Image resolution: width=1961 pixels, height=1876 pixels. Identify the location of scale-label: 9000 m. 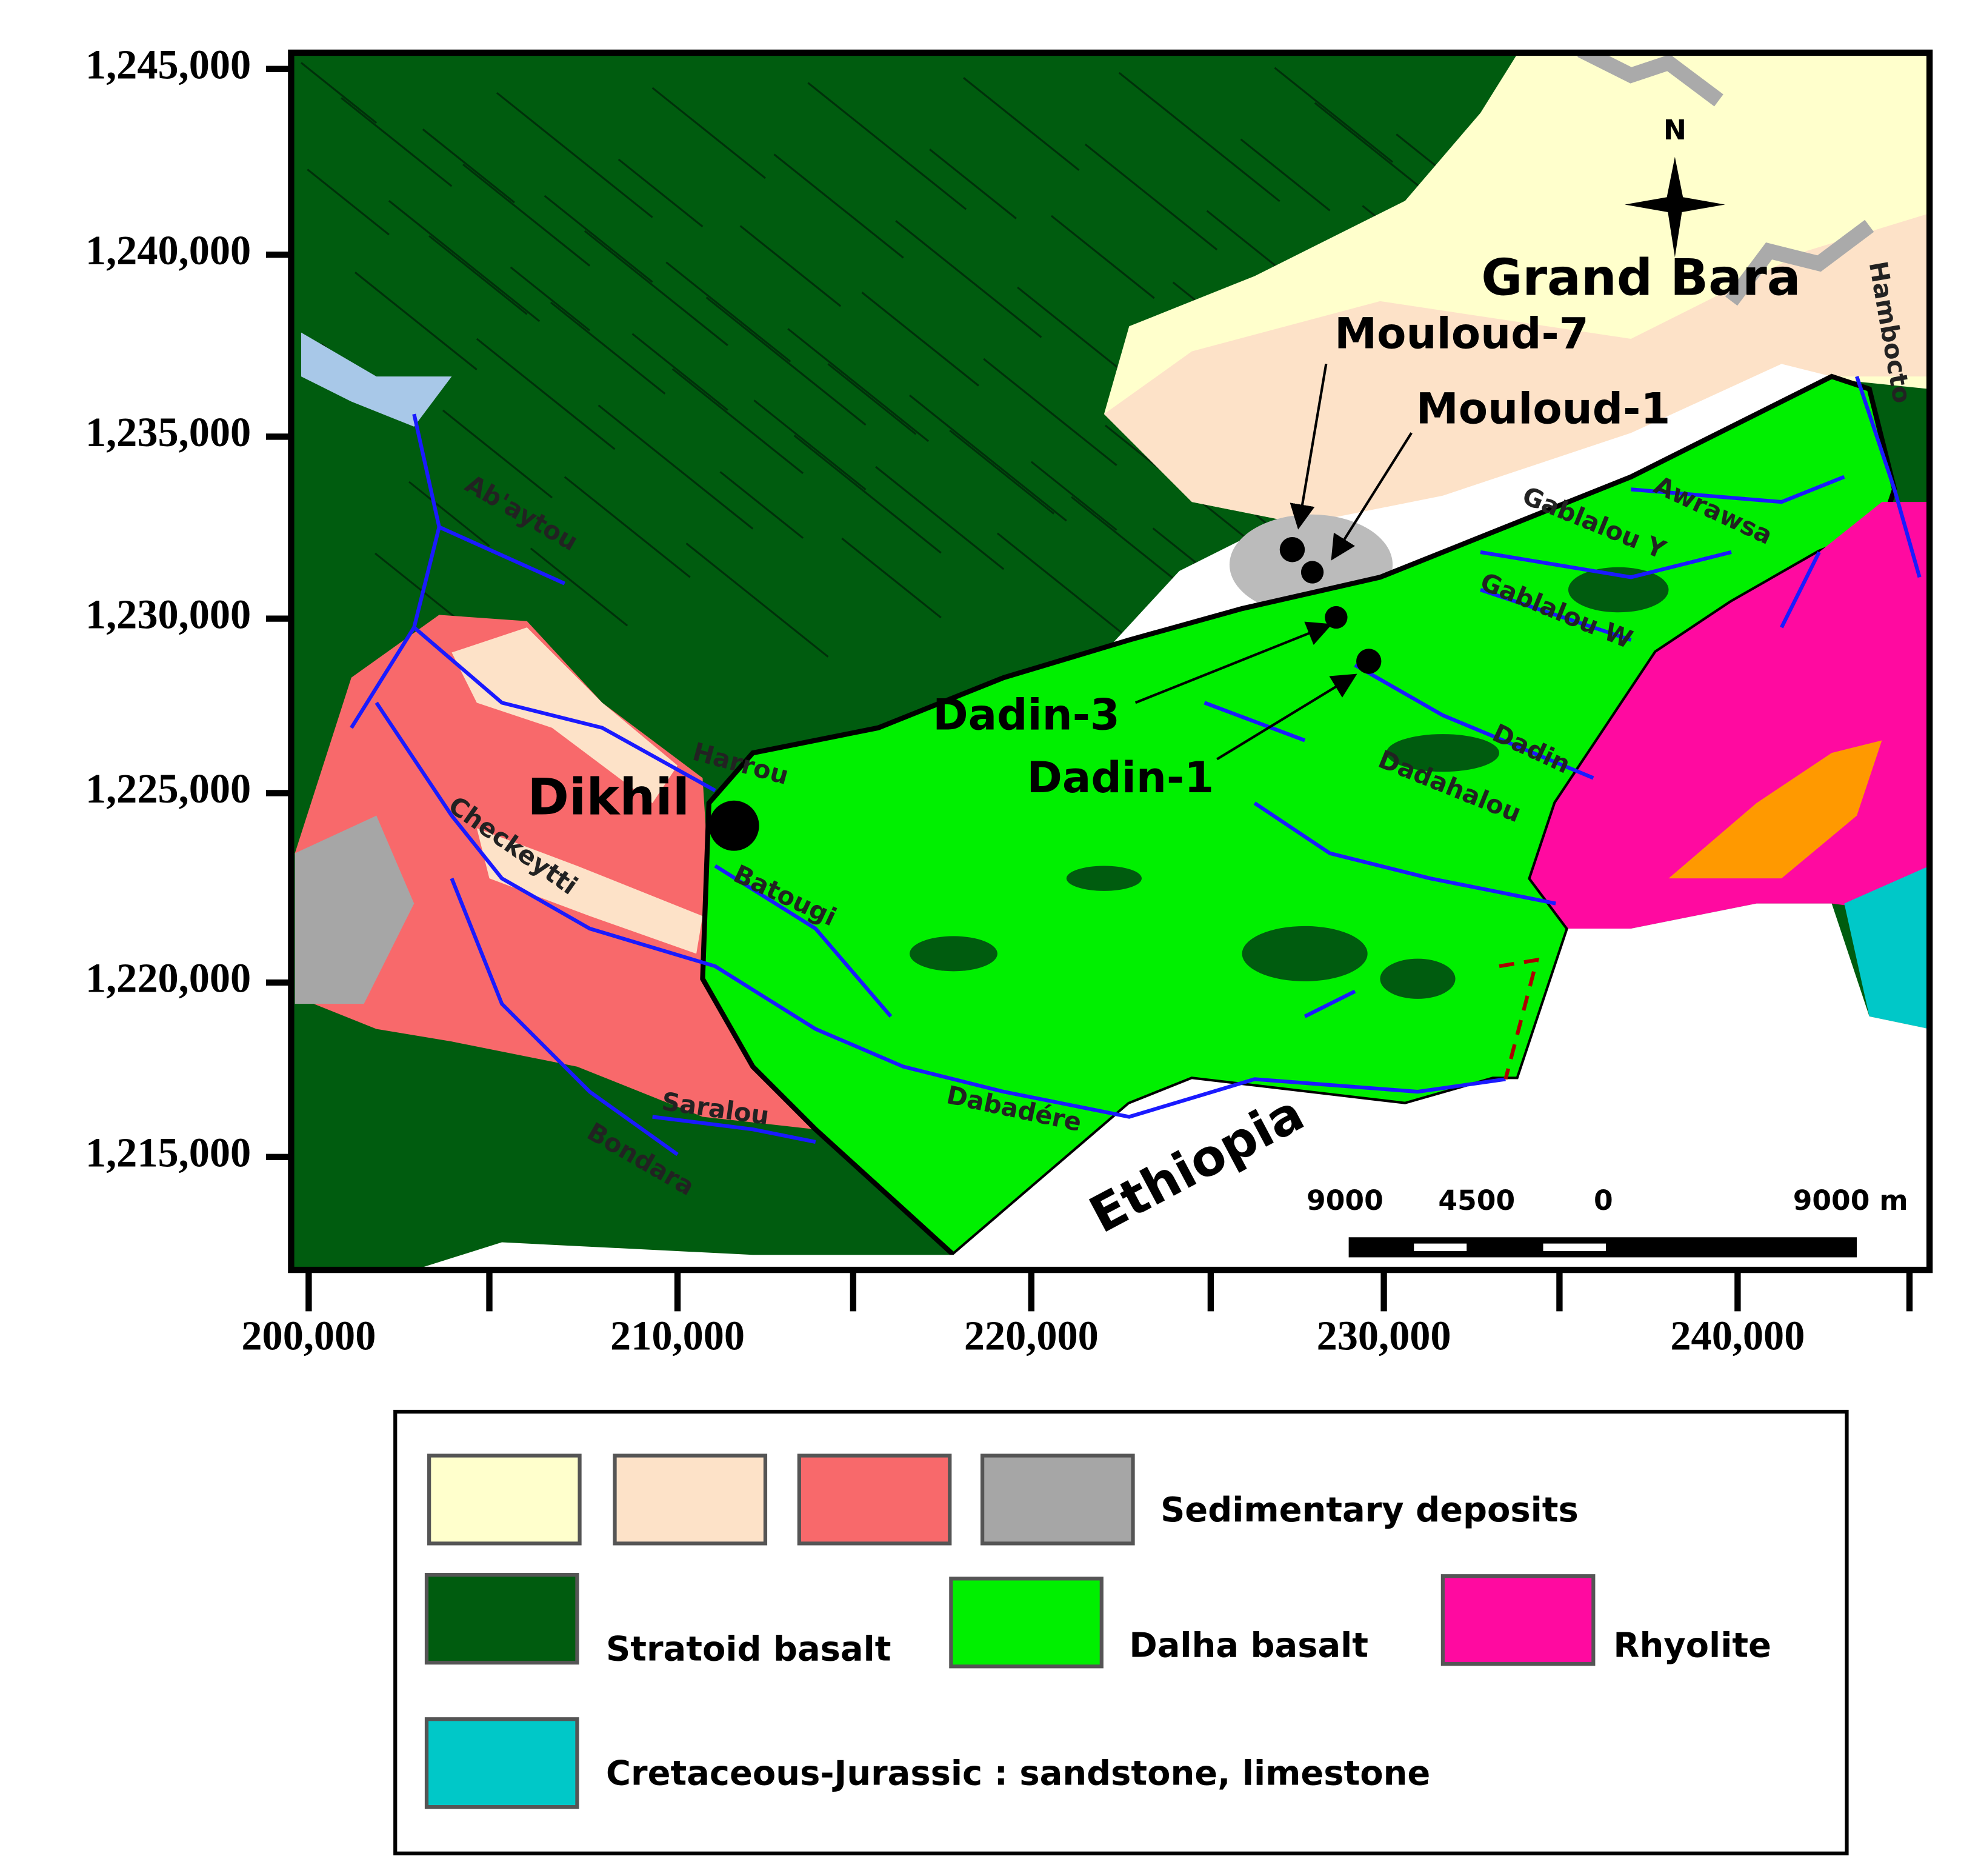
(1850, 1201).